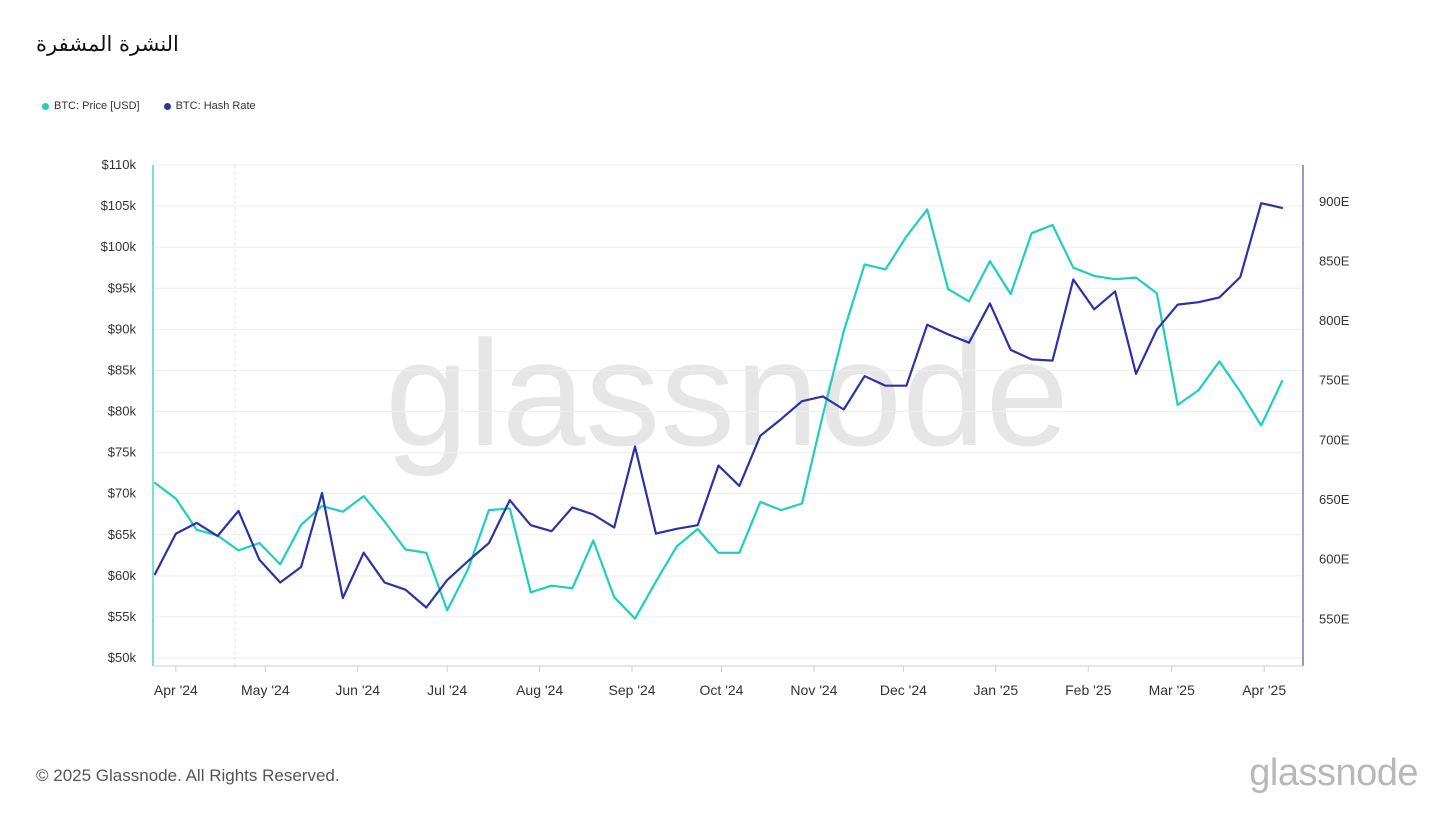  What do you see at coordinates (1334, 380) in the screenshot?
I see `y-right-tick-label: 750E` at bounding box center [1334, 380].